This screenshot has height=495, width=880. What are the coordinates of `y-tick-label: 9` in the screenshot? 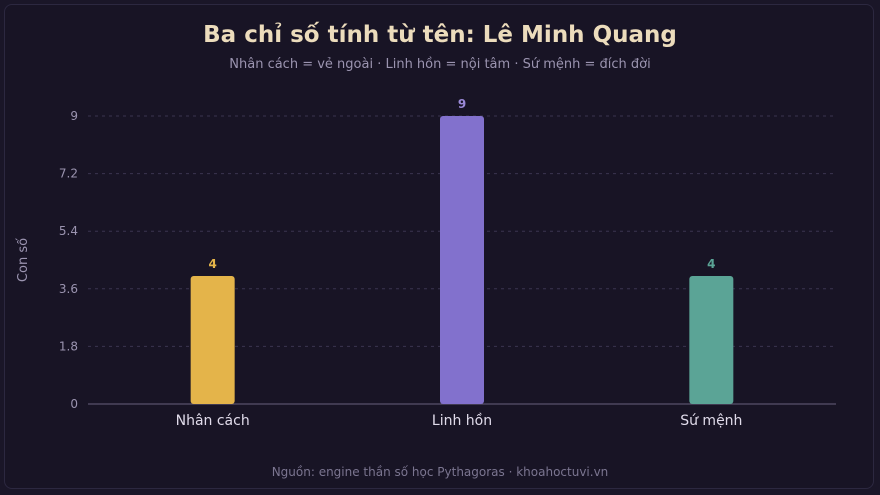 It's located at (74, 116).